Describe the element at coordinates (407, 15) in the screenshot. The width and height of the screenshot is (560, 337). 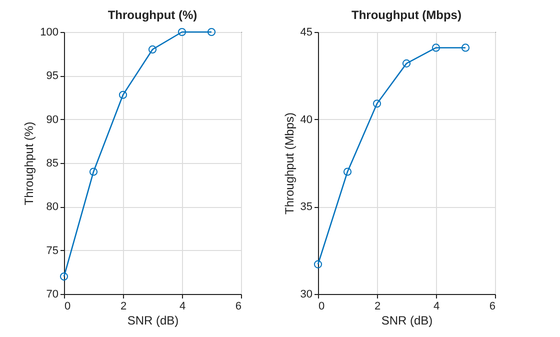
I see `chart-title: Throughput (Mbps)` at that location.